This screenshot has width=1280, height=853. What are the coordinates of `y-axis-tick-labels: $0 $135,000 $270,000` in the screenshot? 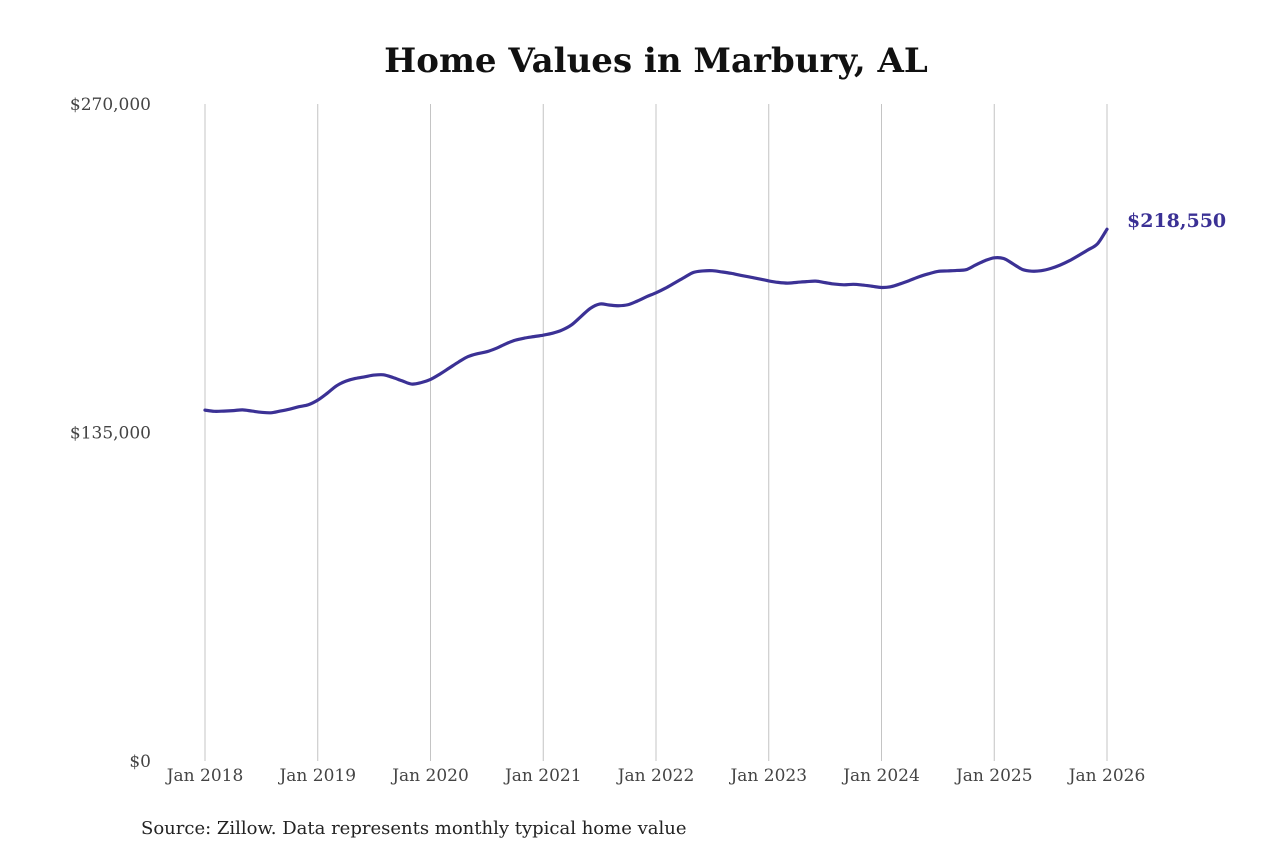 It's located at (110, 433).